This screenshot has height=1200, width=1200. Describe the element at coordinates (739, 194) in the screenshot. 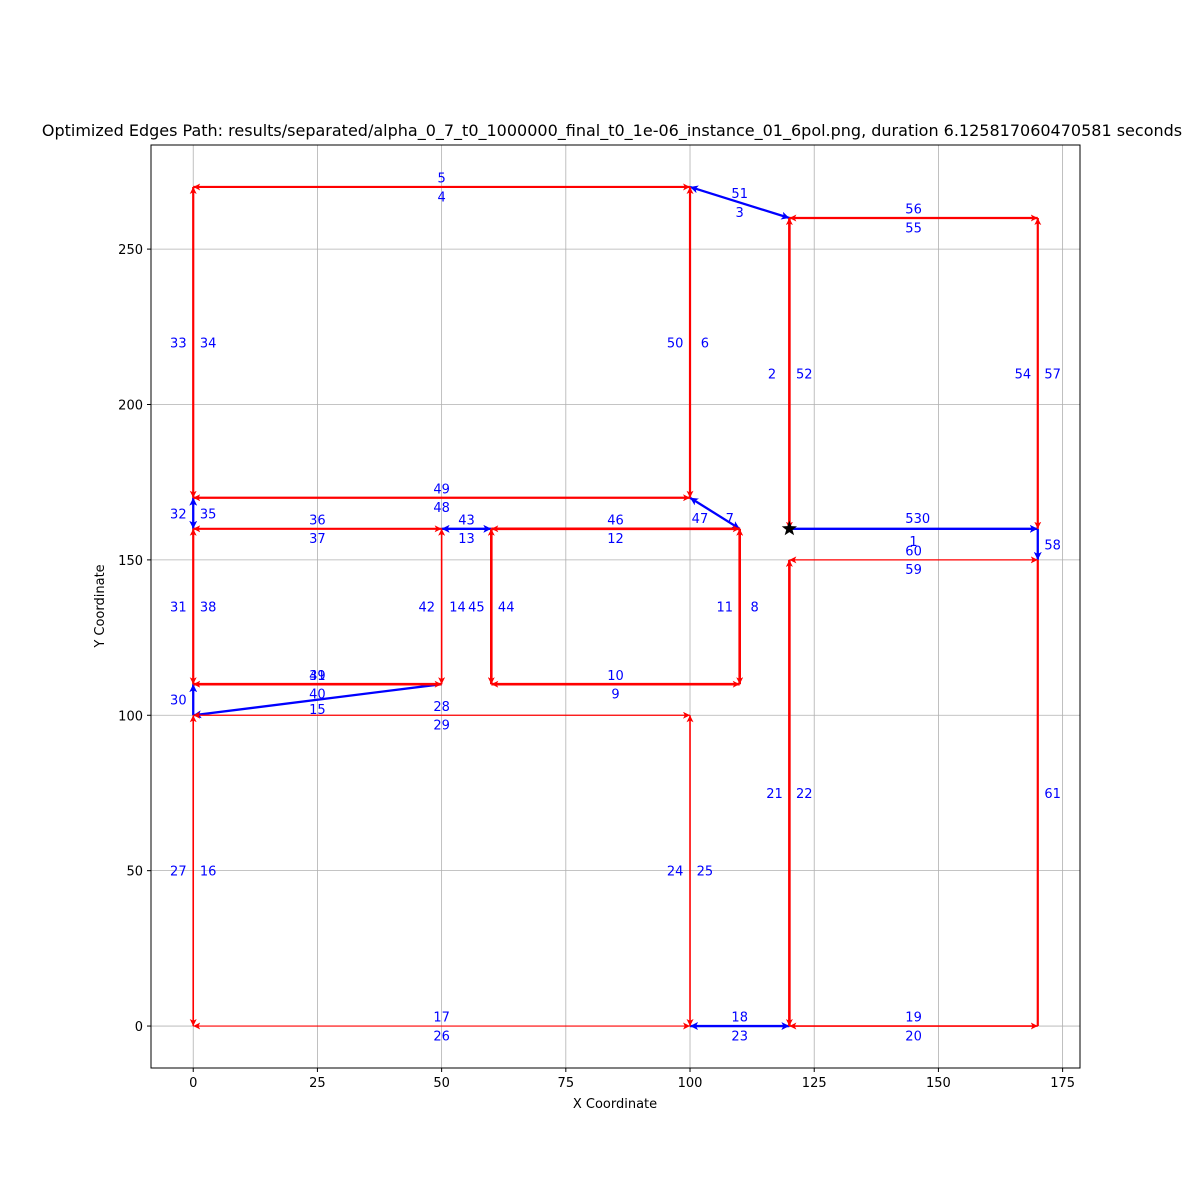

I see `edge-label: 51` at that location.